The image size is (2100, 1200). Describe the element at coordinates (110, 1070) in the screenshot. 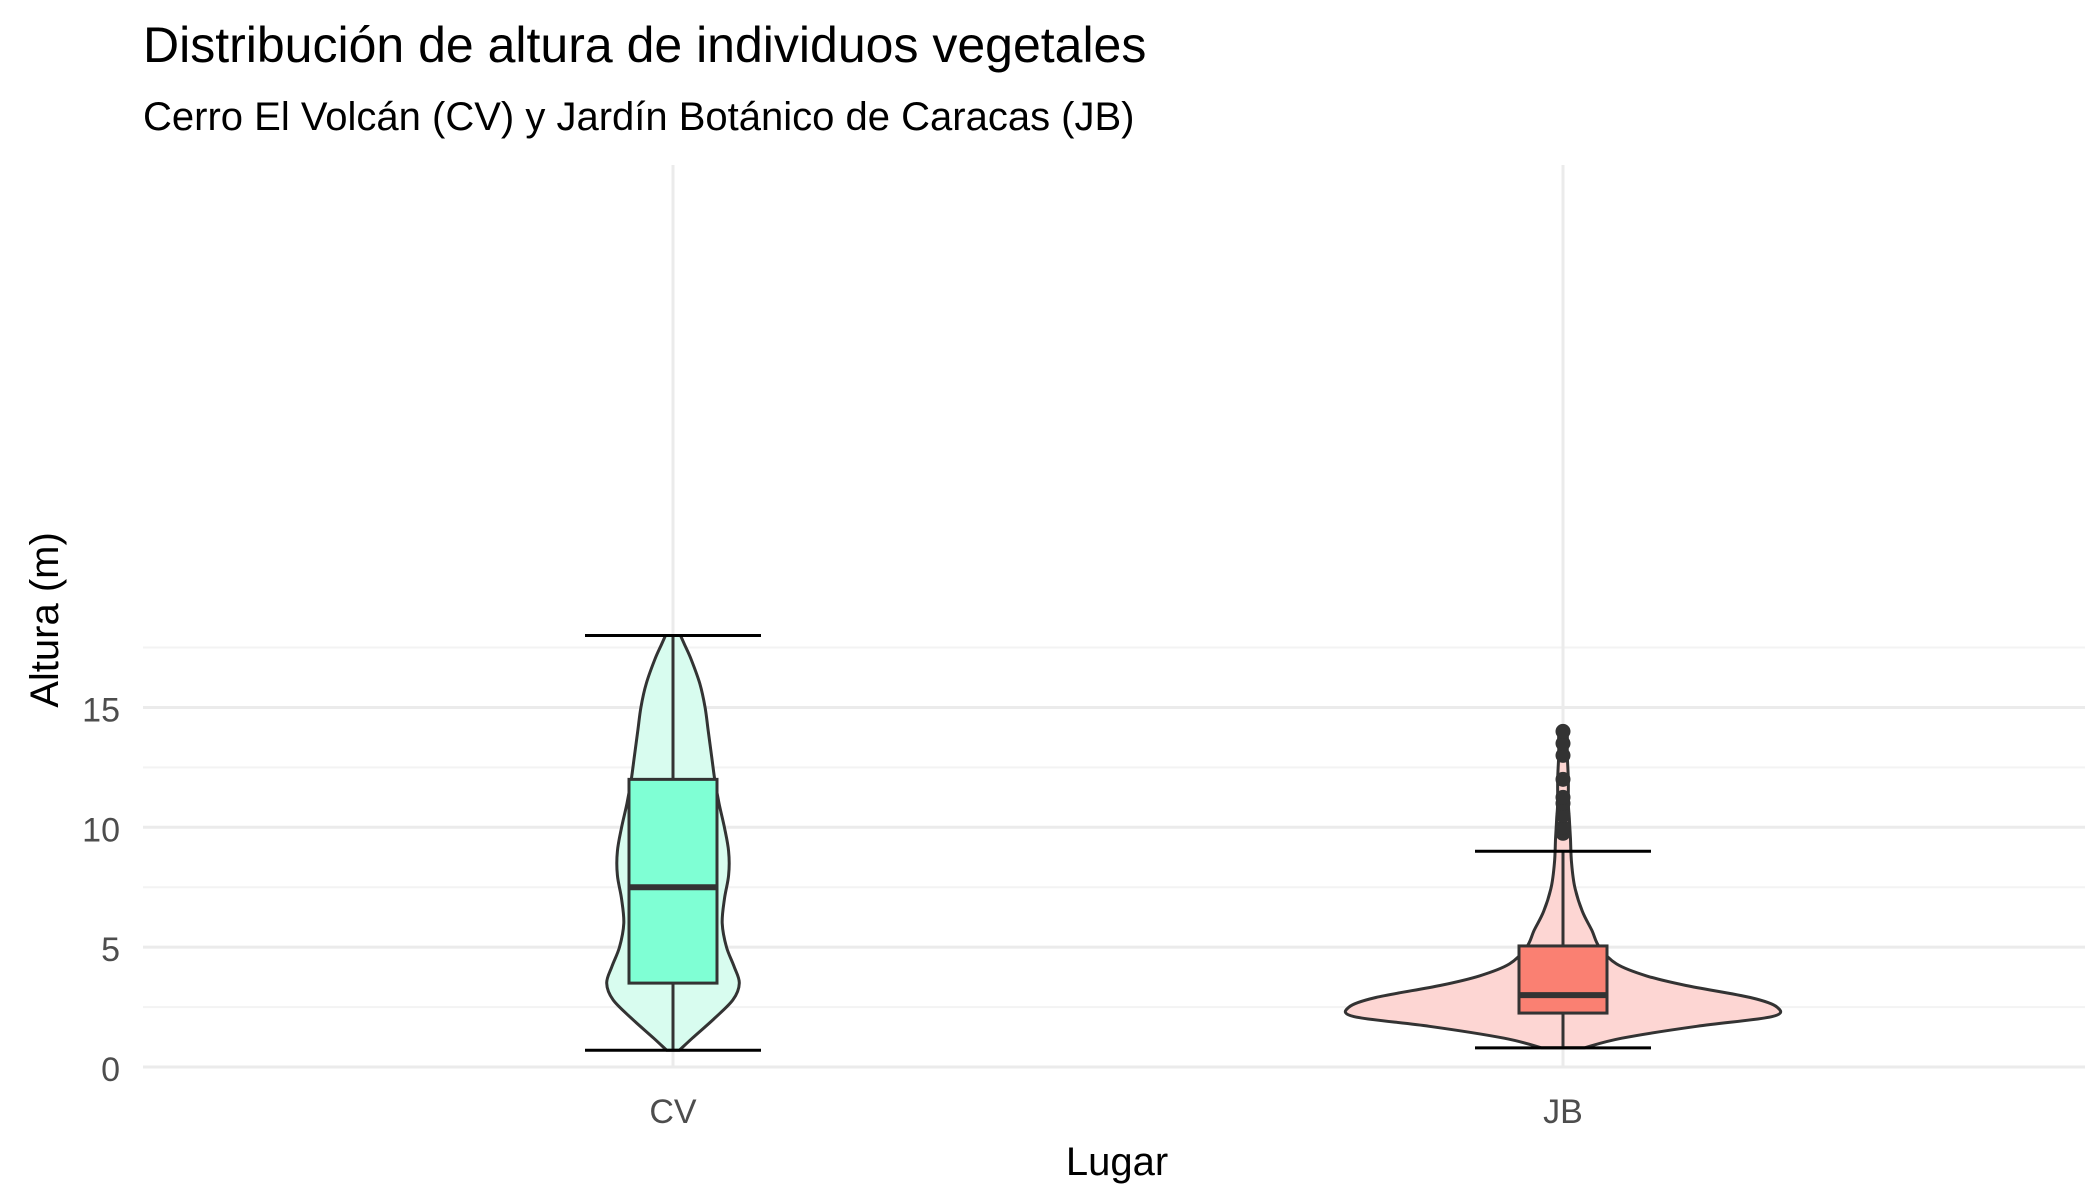

I see `y-tick-label: 0` at that location.